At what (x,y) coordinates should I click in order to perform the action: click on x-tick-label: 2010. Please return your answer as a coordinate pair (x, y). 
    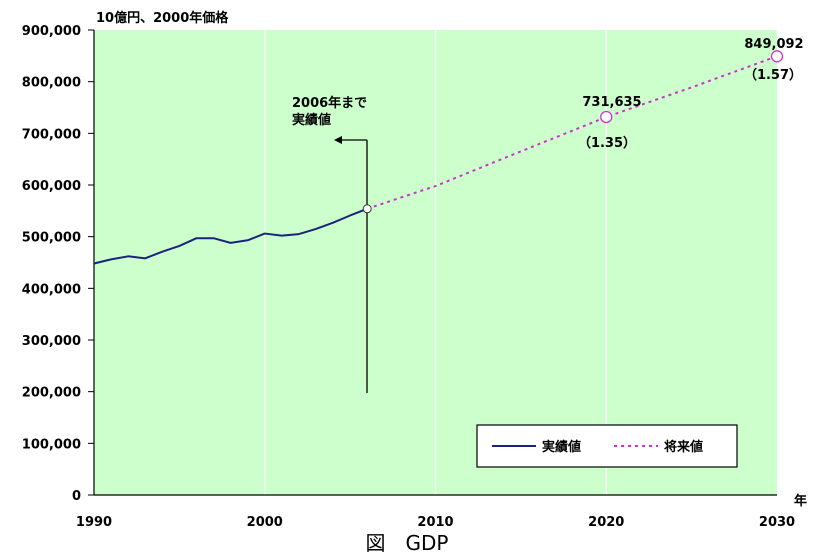
    Looking at the image, I should click on (435, 522).